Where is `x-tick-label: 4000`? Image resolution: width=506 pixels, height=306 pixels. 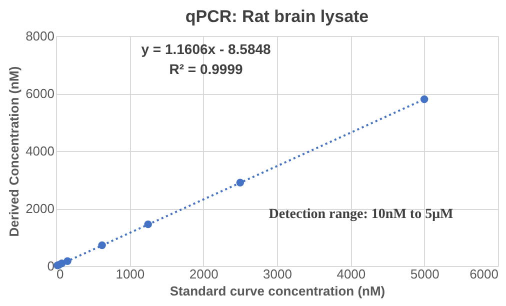
x-tick-label: 4000 is located at coordinates (351, 274).